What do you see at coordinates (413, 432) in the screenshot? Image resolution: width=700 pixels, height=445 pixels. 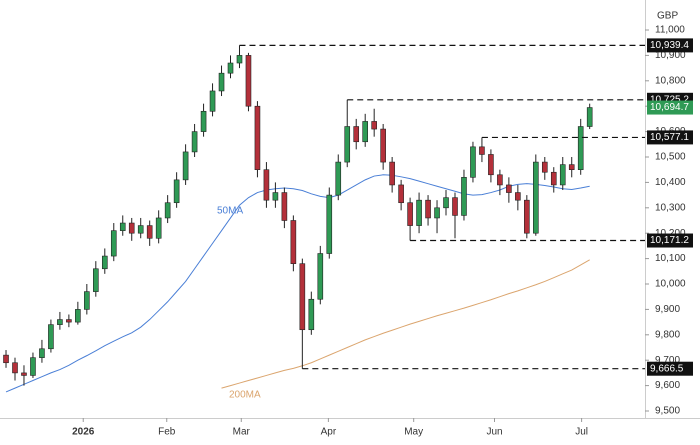 I see `x-tick-label: May` at bounding box center [413, 432].